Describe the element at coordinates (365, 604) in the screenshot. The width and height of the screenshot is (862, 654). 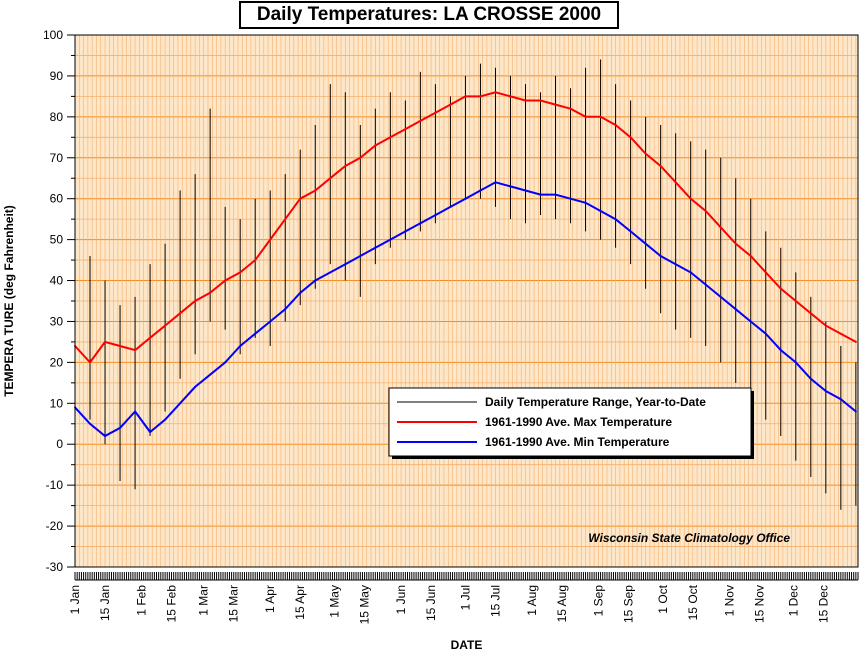
I see `x-tick-label: 15 May` at that location.